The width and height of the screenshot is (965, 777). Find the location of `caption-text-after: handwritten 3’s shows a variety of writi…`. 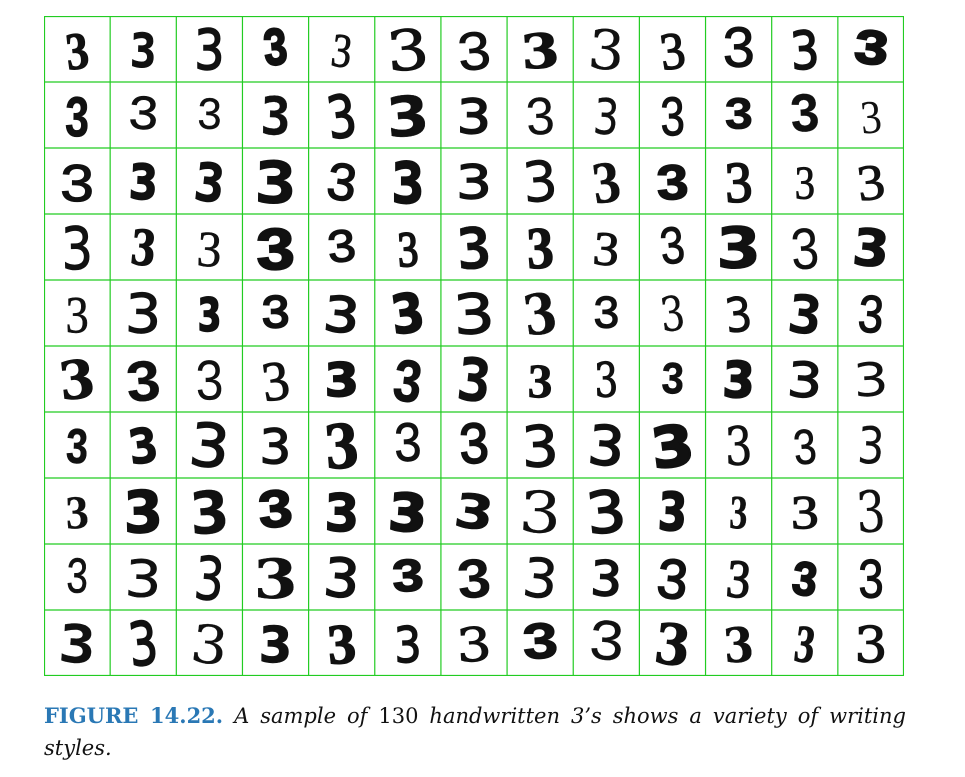

caption-text-after: handwritten 3’s shows a variety of writi… is located at coordinates (475, 732).